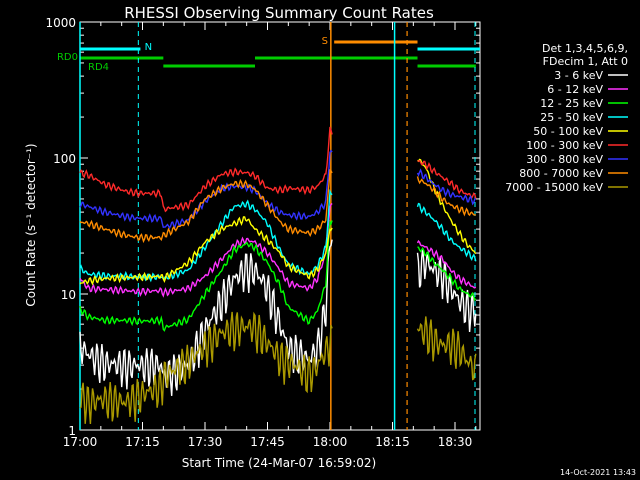 This screenshot has width=640, height=480. I want to click on timestamp: 14-Oct-2021 13:43, so click(598, 472).